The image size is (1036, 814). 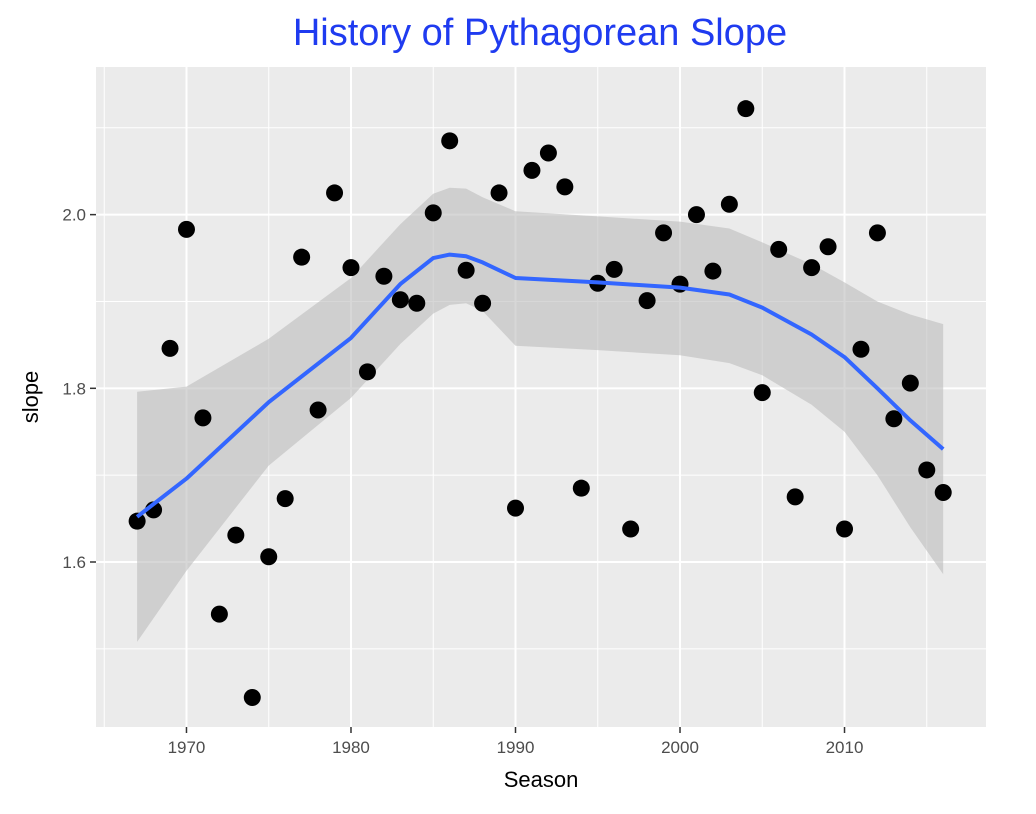 What do you see at coordinates (680, 747) in the screenshot?
I see `x-tick-label: 2000` at bounding box center [680, 747].